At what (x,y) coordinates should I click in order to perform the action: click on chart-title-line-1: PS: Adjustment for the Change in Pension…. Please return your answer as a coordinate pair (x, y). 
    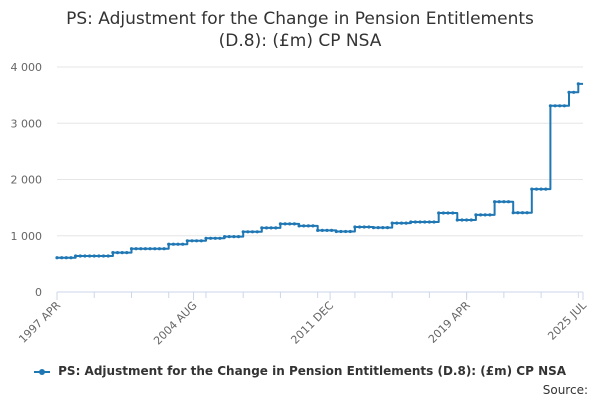
    Looking at the image, I should click on (300, 19).